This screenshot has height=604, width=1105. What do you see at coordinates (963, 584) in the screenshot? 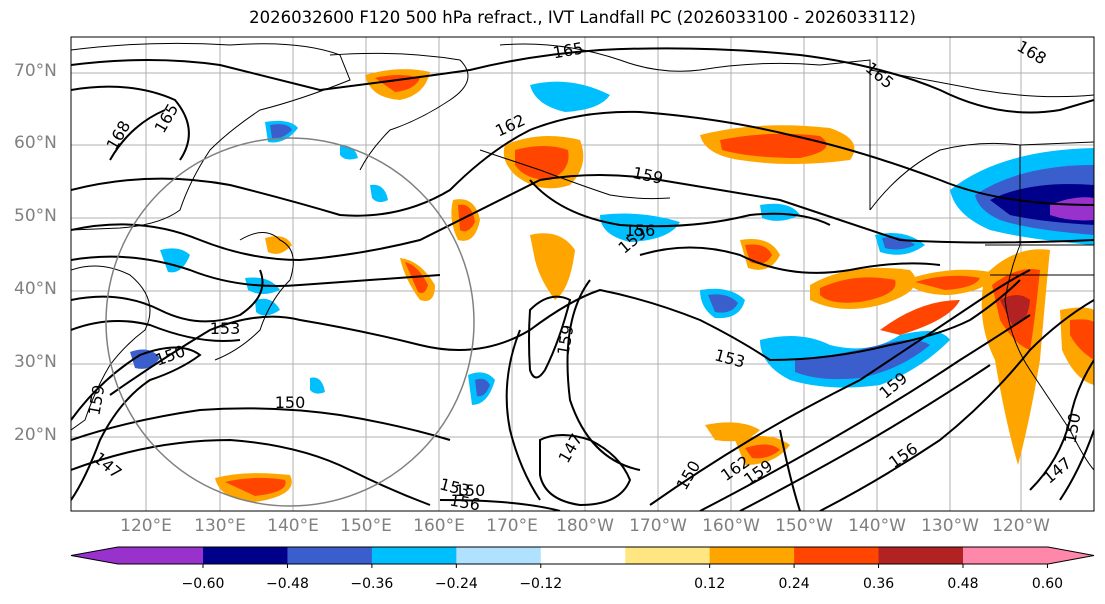
I see `colorbar-tick-label: 0.48` at bounding box center [963, 584].